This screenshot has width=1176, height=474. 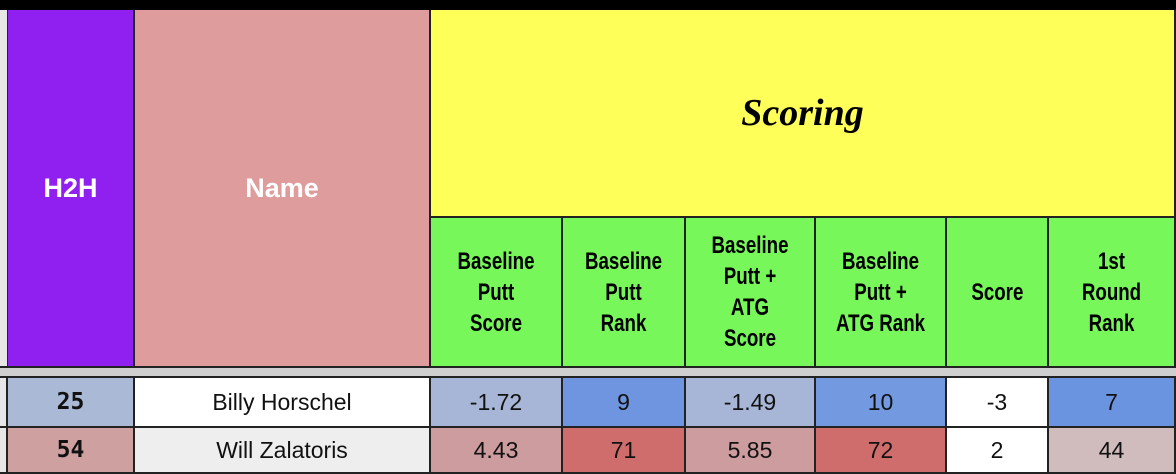 I want to click on subheader: 1st Round Rank, so click(x=1112, y=293).